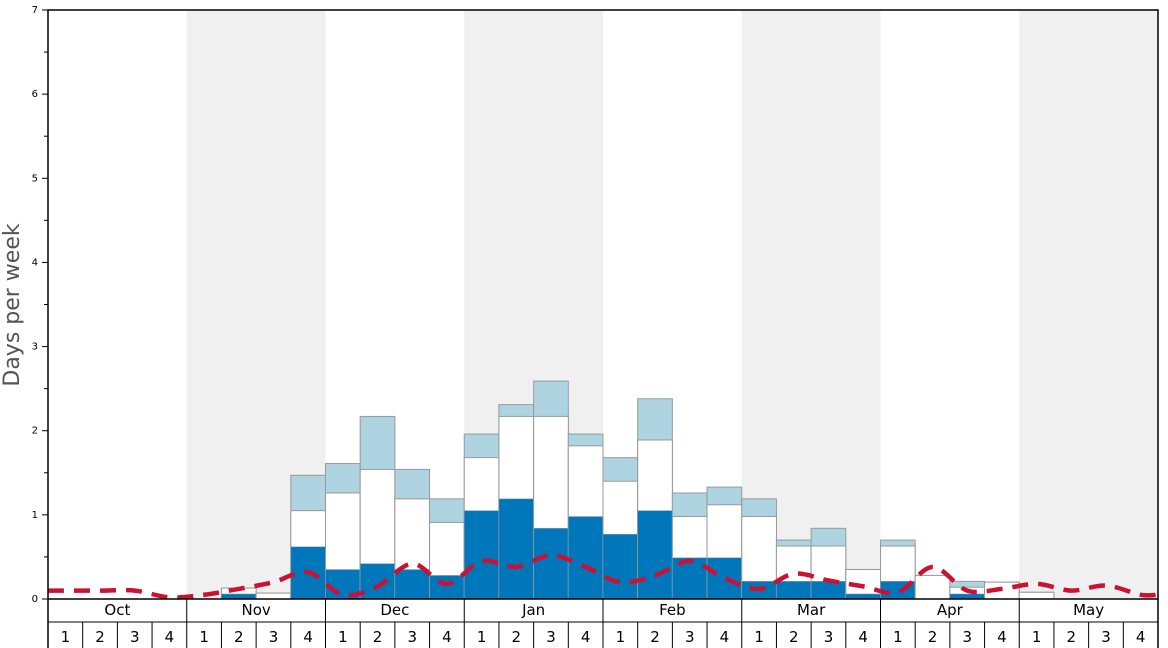  Describe the element at coordinates (35, 347) in the screenshot. I see `y-tick-label: 3` at that location.